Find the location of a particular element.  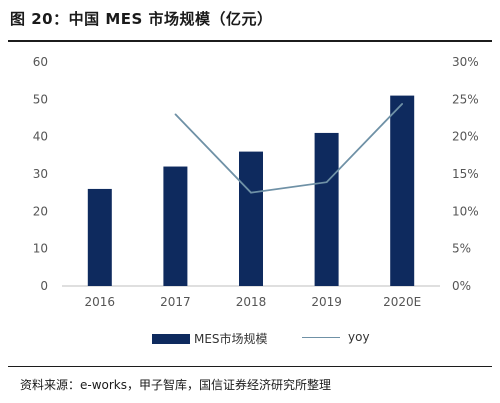

title-divider is located at coordinates (250, 41).